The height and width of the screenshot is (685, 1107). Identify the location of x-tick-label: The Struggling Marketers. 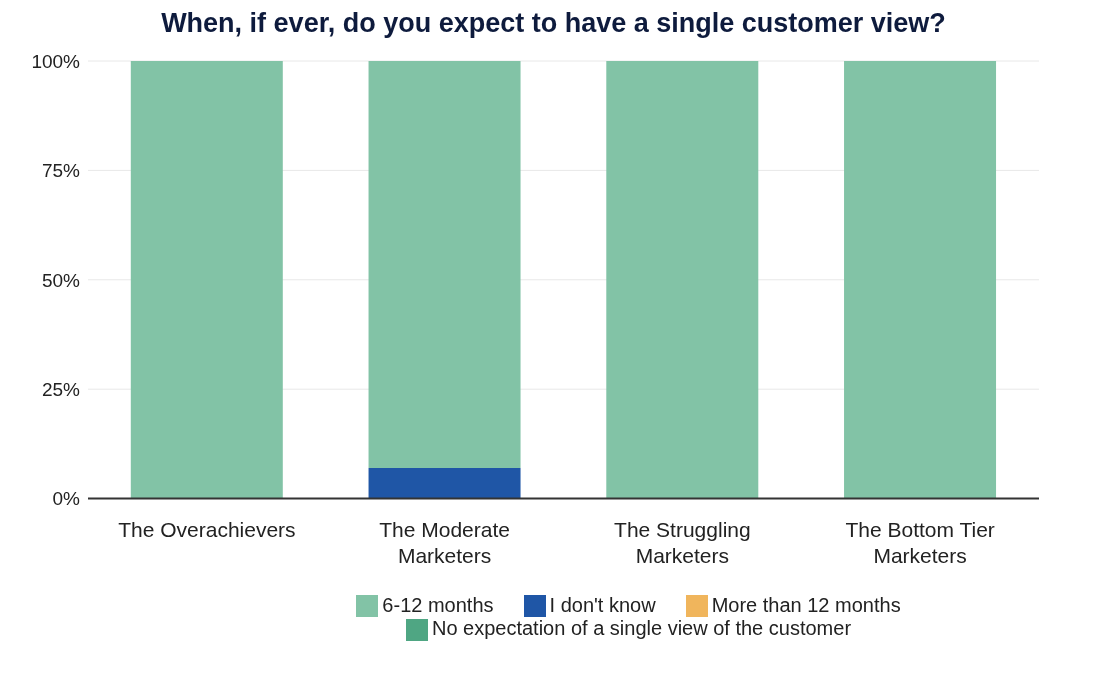
(682, 542).